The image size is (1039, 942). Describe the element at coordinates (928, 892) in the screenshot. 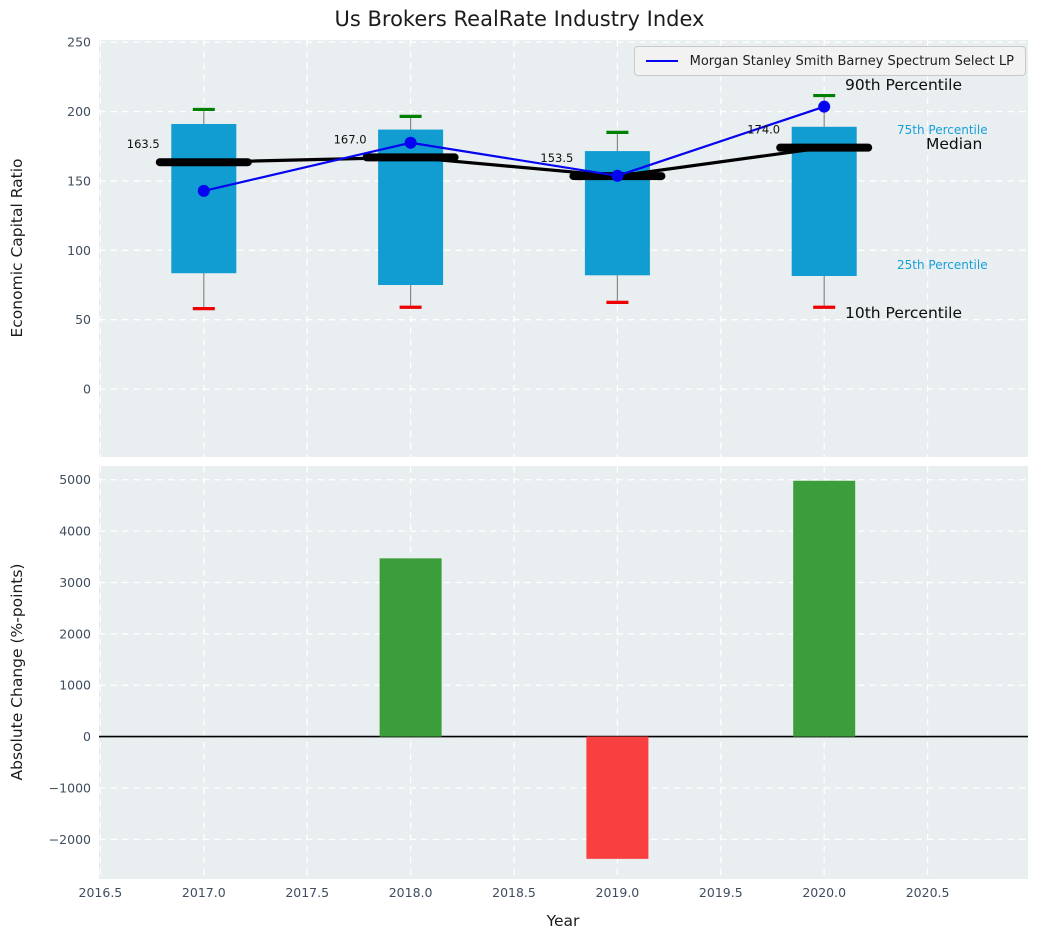

I see `xtick-label: 2020.5` at that location.